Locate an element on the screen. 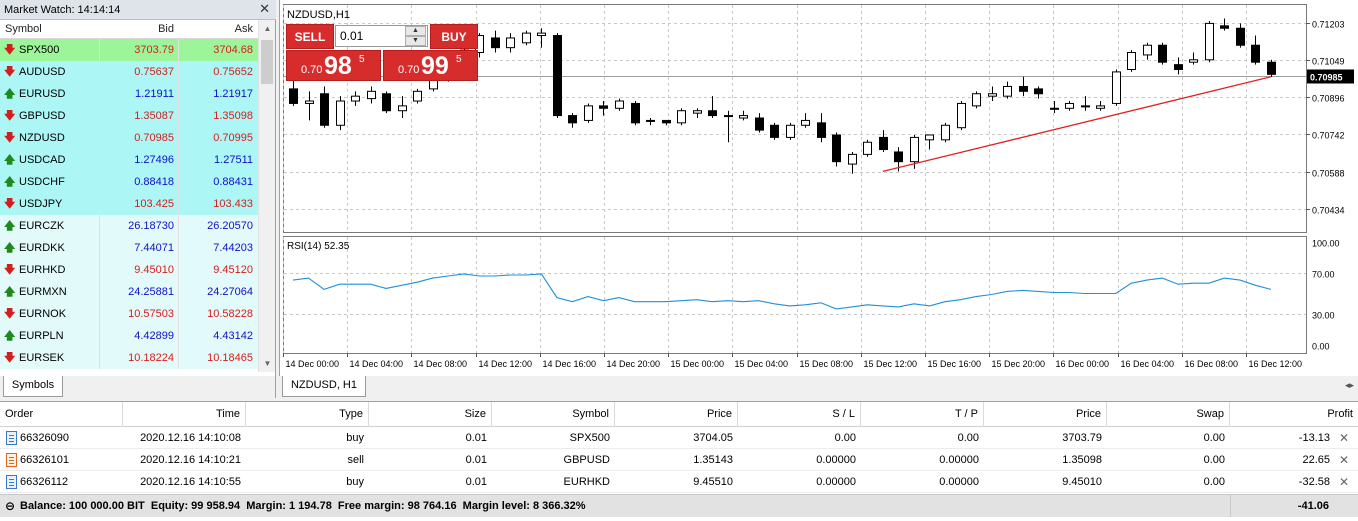 This screenshot has width=1358, height=521. tab-nzdusd-h1: NZDUSD, H1 is located at coordinates (324, 386).